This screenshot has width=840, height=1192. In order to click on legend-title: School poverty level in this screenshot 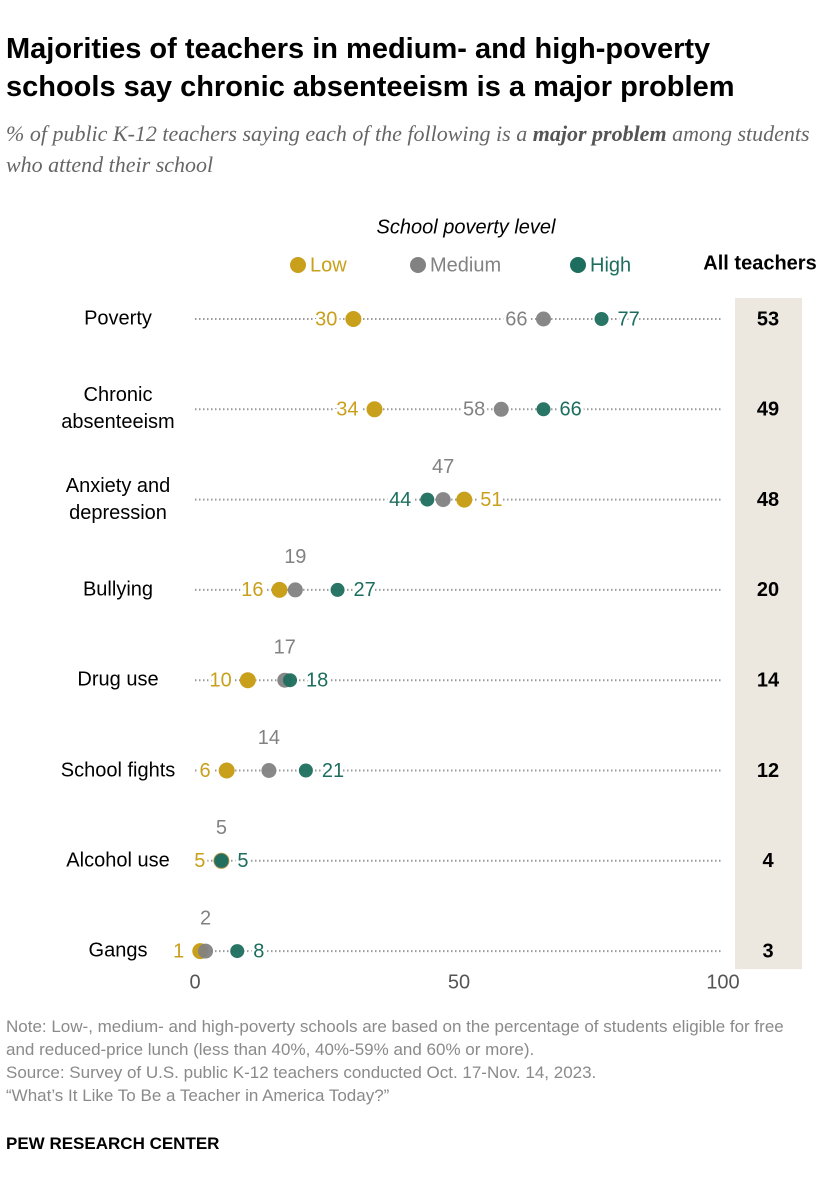, I will do `click(467, 227)`.